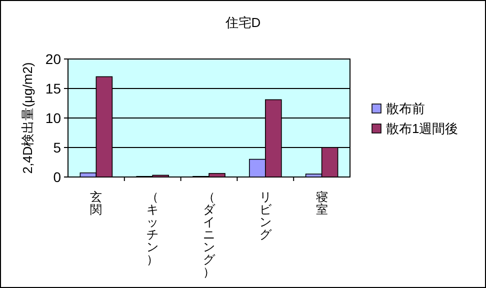 The width and height of the screenshot is (486, 288). I want to click on legend-label: 散布前, so click(405, 108).